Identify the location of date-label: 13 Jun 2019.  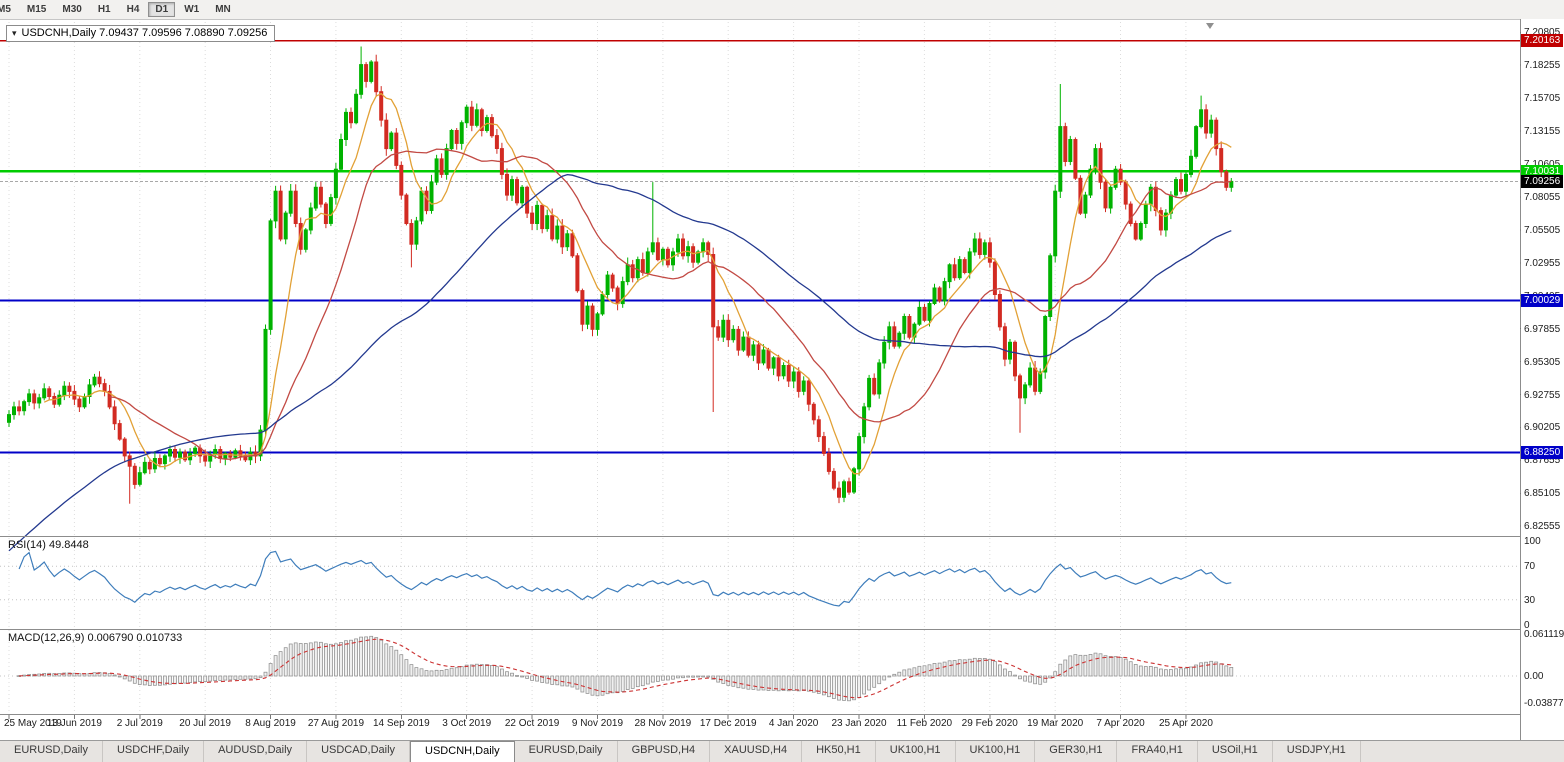
(74, 723).